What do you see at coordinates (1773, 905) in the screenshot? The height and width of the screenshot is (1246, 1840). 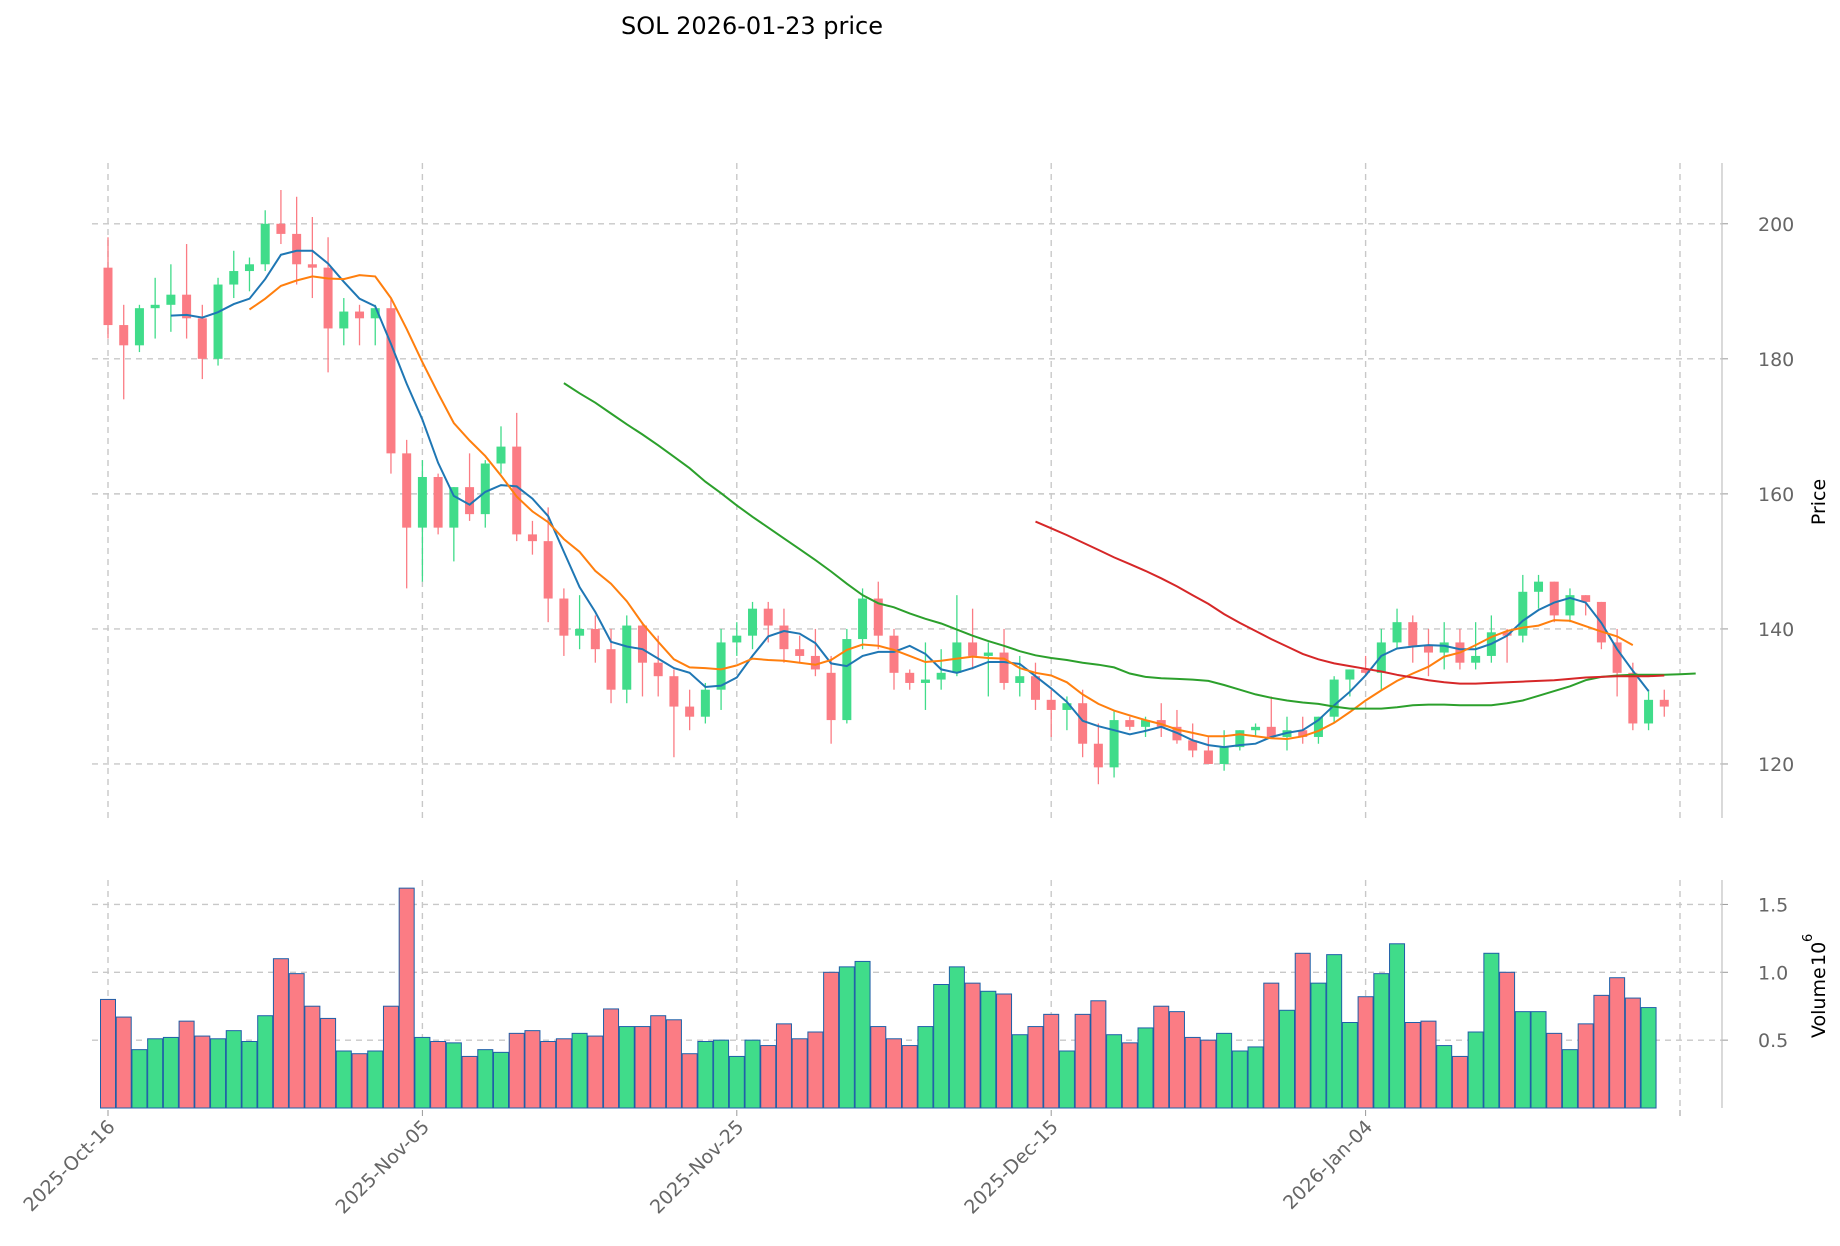 I see `volume-tick-label: 1.5` at bounding box center [1773, 905].